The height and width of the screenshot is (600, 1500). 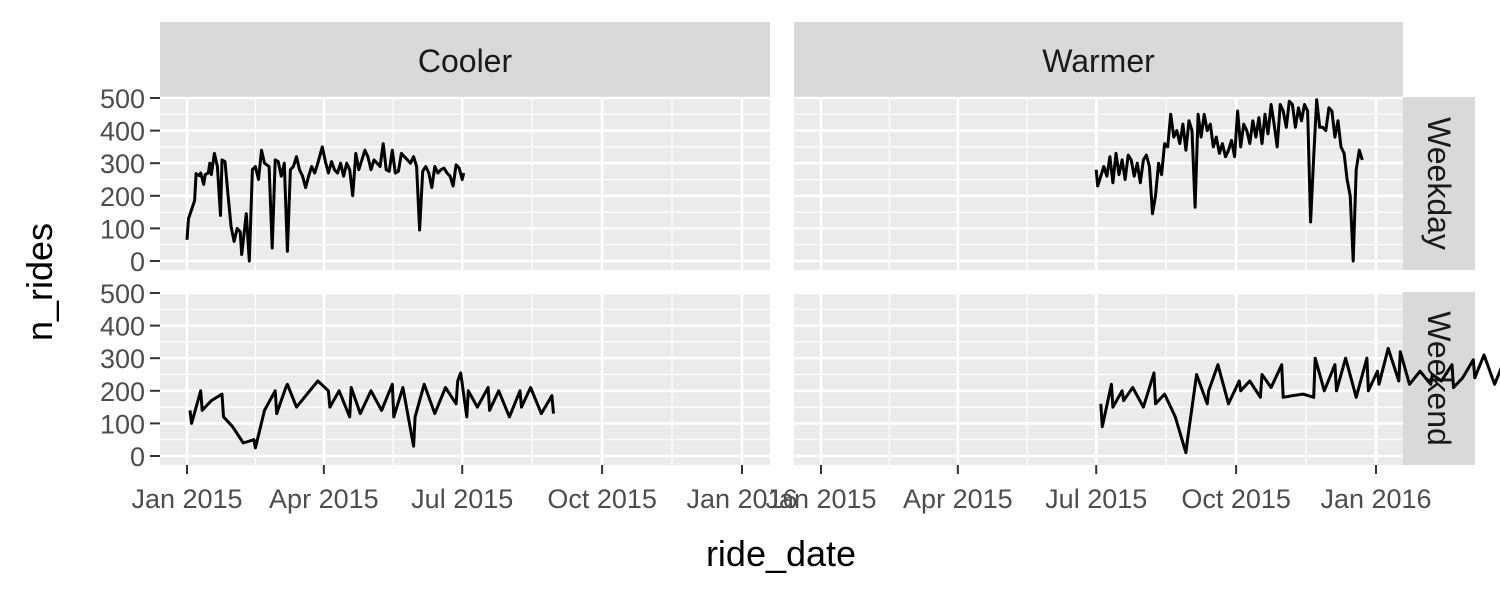 What do you see at coordinates (1098, 183) in the screenshot?
I see `panel-warmer-weekday` at bounding box center [1098, 183].